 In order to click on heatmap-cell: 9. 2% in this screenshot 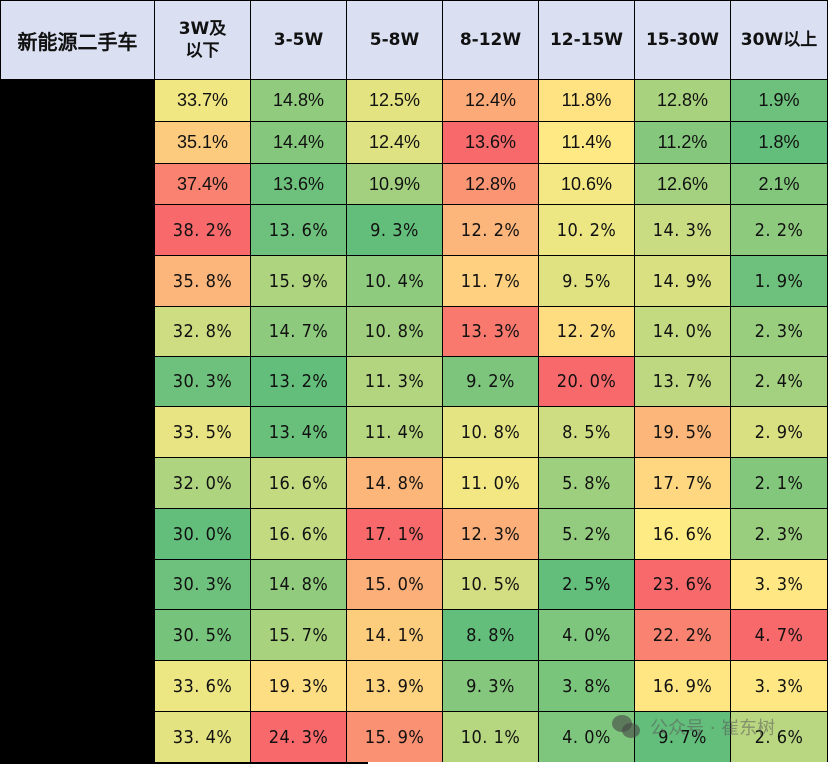, I will do `click(491, 382)`.